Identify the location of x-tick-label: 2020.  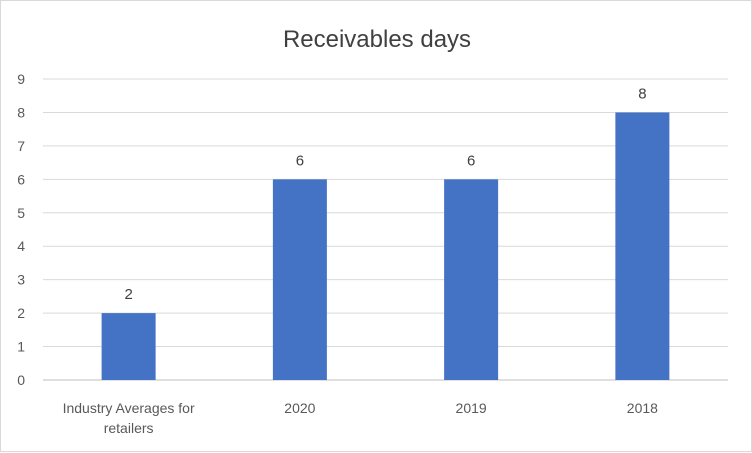
(299, 408).